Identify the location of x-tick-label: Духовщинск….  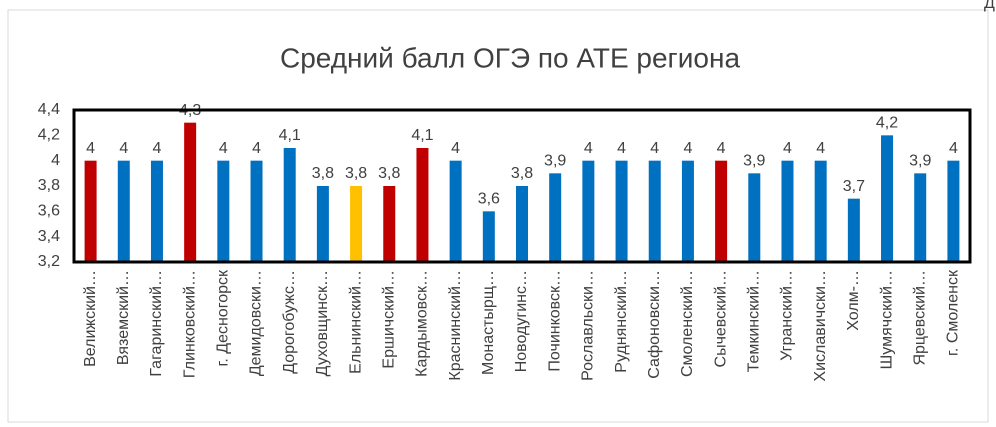
(322, 323).